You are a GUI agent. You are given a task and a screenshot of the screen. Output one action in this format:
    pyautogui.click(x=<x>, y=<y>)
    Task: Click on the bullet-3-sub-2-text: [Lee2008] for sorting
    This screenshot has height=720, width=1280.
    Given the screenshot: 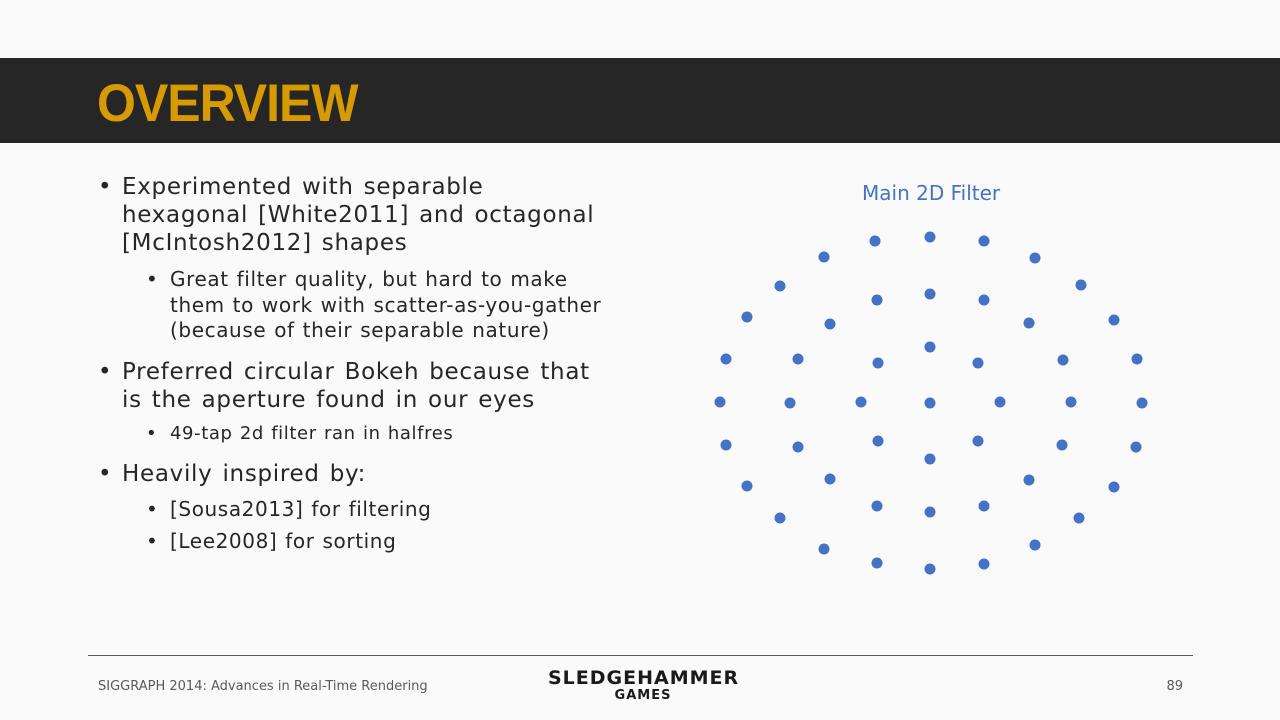 What is the action you would take?
    pyautogui.click(x=283, y=541)
    